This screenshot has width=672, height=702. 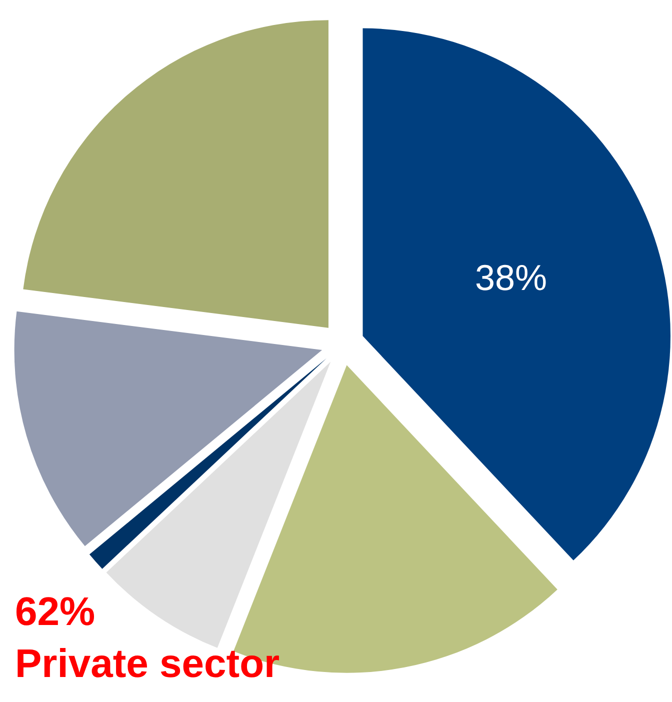 What do you see at coordinates (147, 638) in the screenshot?
I see `text: 62% Private sector` at bounding box center [147, 638].